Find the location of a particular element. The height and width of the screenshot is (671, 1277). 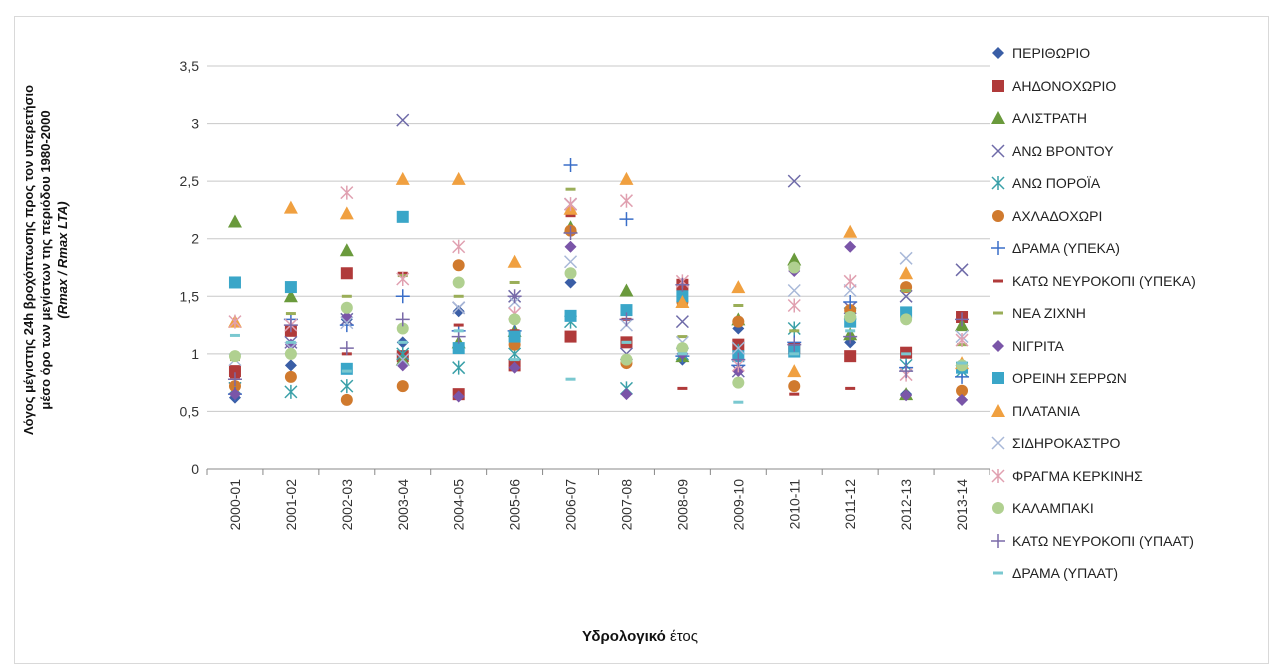

legend-label: ΦΡΑΓΜΑ ΚΕΡΚΙΝΗΣ is located at coordinates (1077, 475).